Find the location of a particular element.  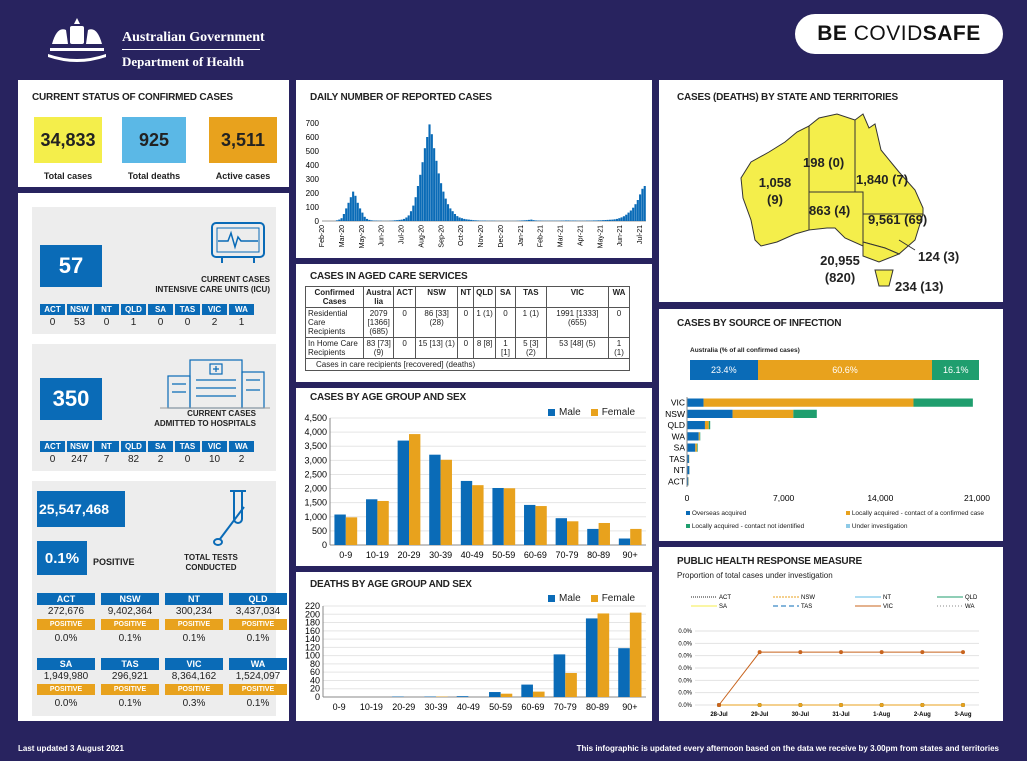

icu-value: 57 is located at coordinates (71, 266).